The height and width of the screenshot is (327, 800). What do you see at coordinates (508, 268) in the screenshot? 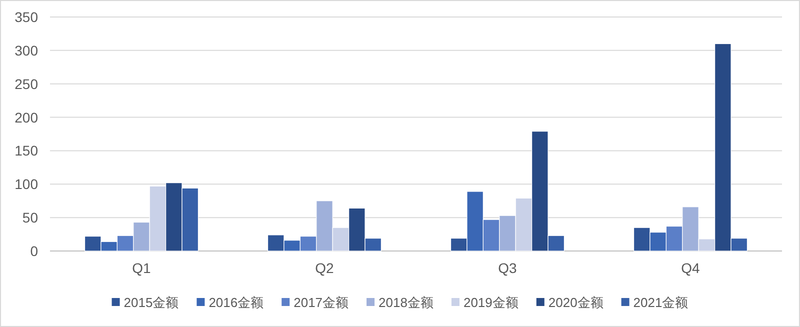
I see `x-tick-label: Q3` at bounding box center [508, 268].